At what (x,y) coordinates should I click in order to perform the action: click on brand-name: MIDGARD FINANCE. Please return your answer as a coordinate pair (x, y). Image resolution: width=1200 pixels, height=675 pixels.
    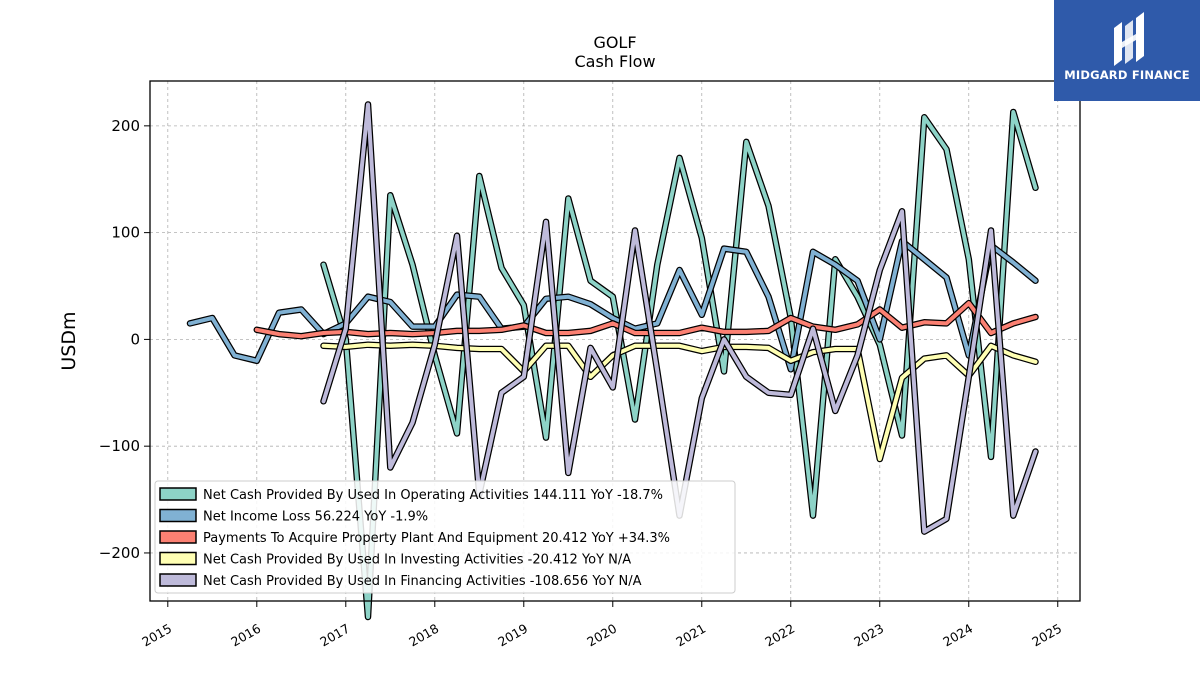
    Looking at the image, I should click on (1127, 75).